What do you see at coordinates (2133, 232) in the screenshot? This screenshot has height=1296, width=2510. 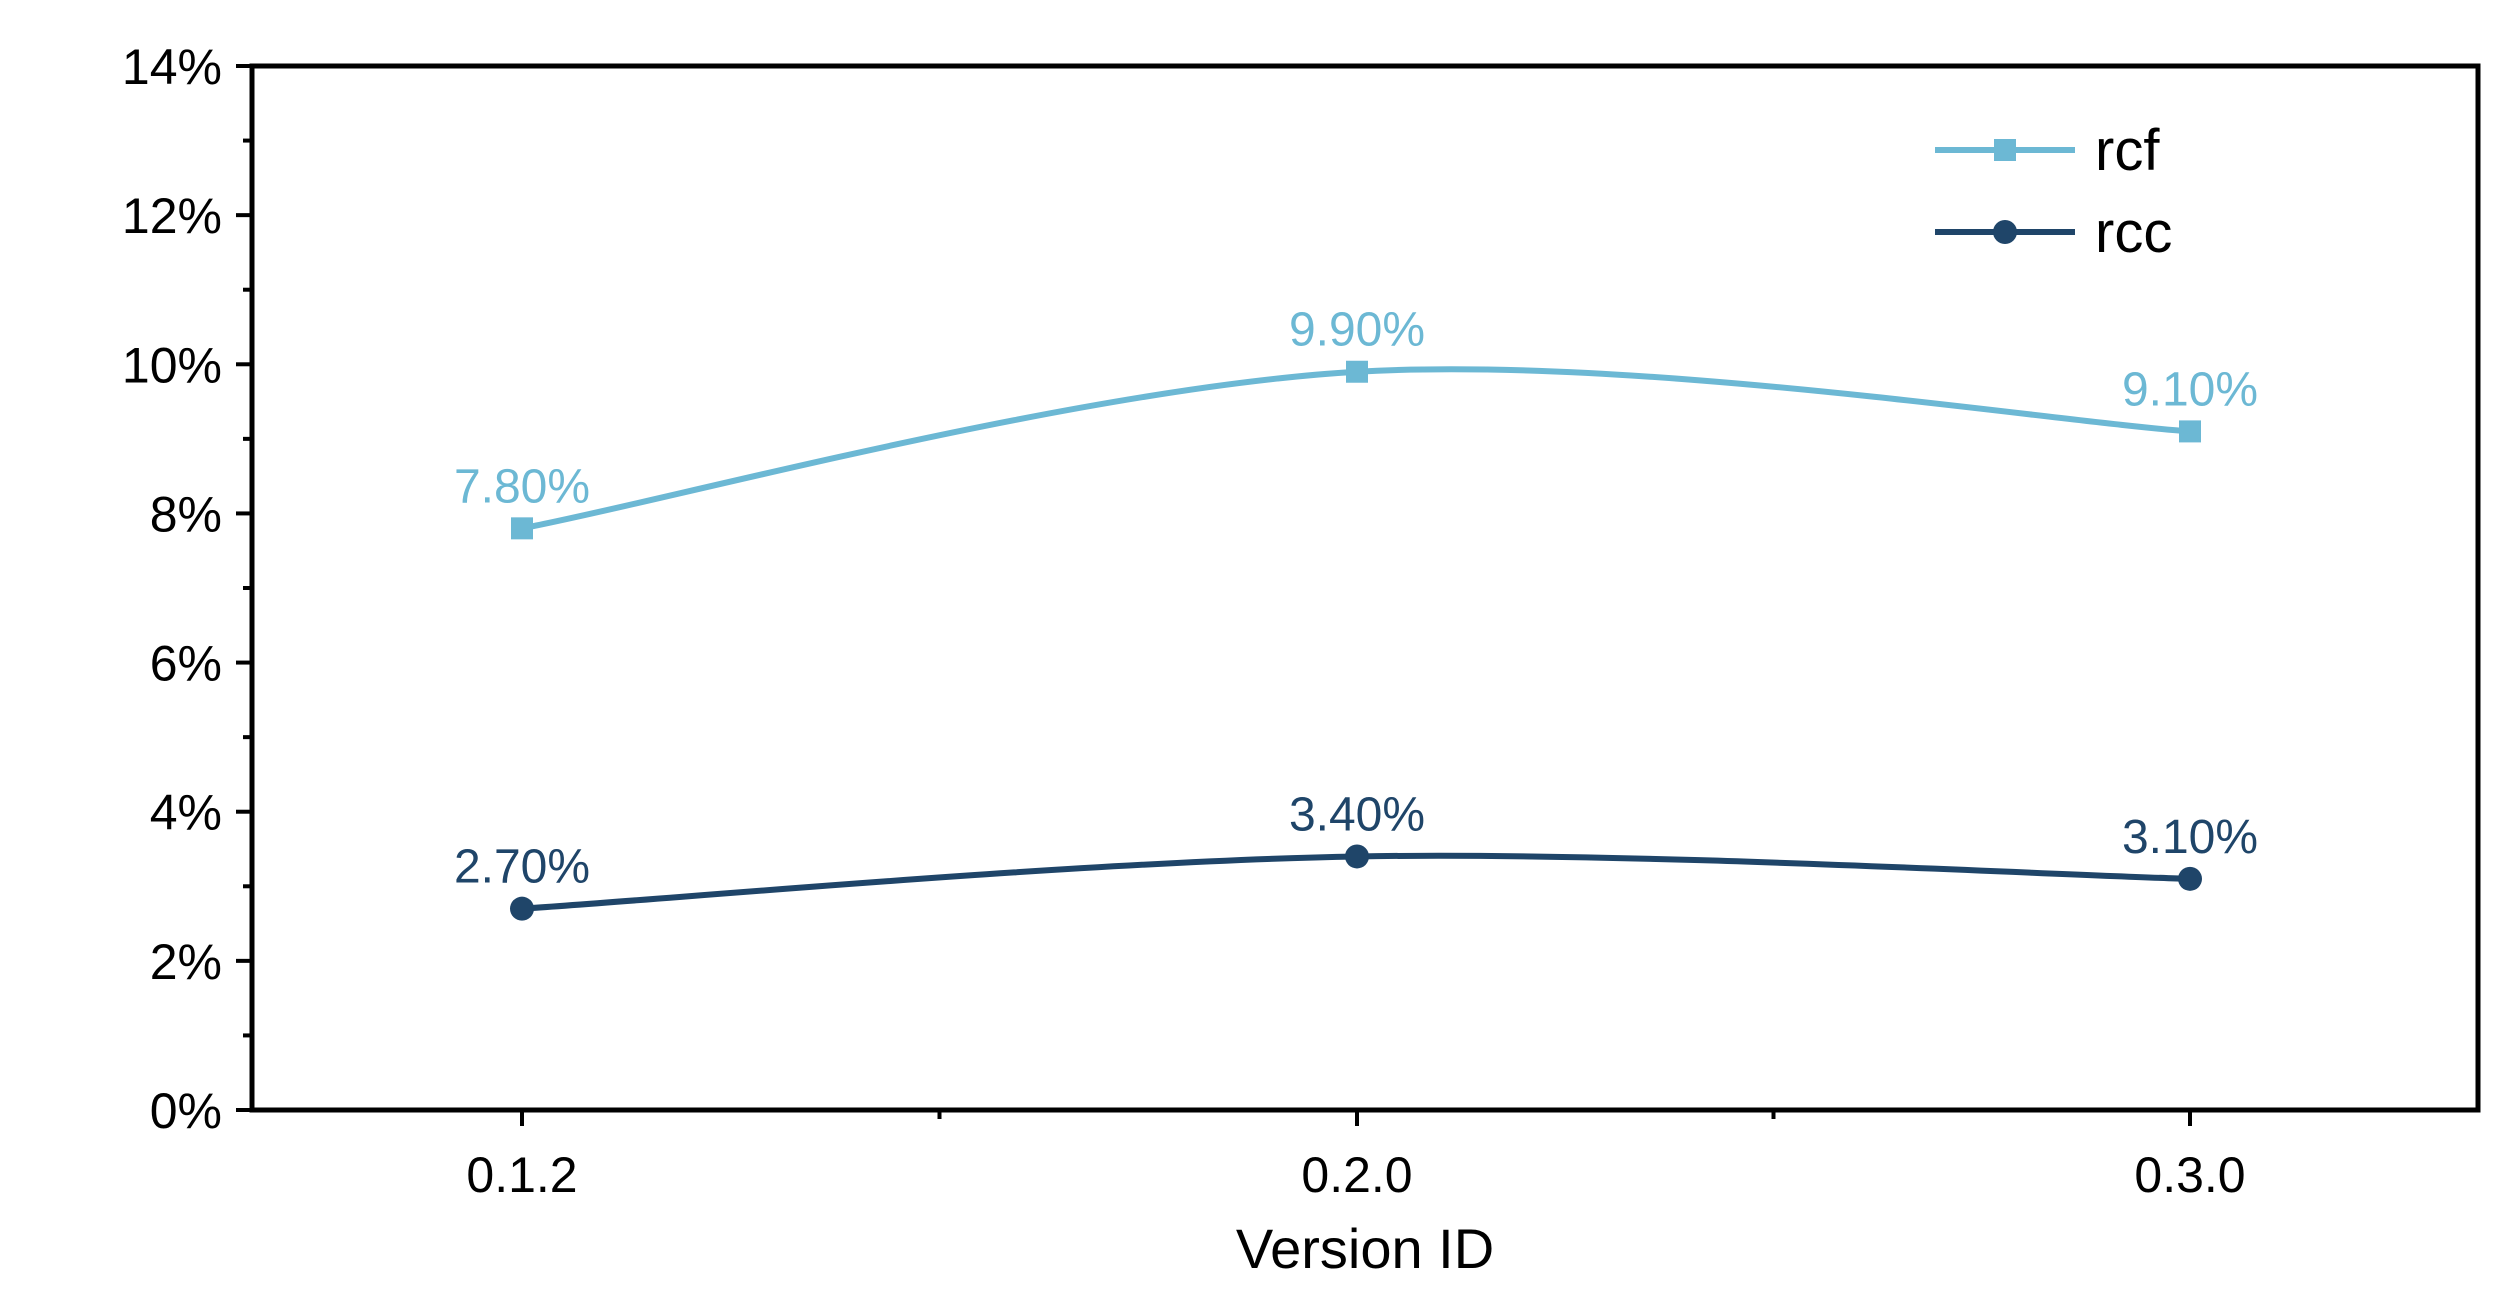 I see `legend-rcc-label: rcc` at bounding box center [2133, 232].